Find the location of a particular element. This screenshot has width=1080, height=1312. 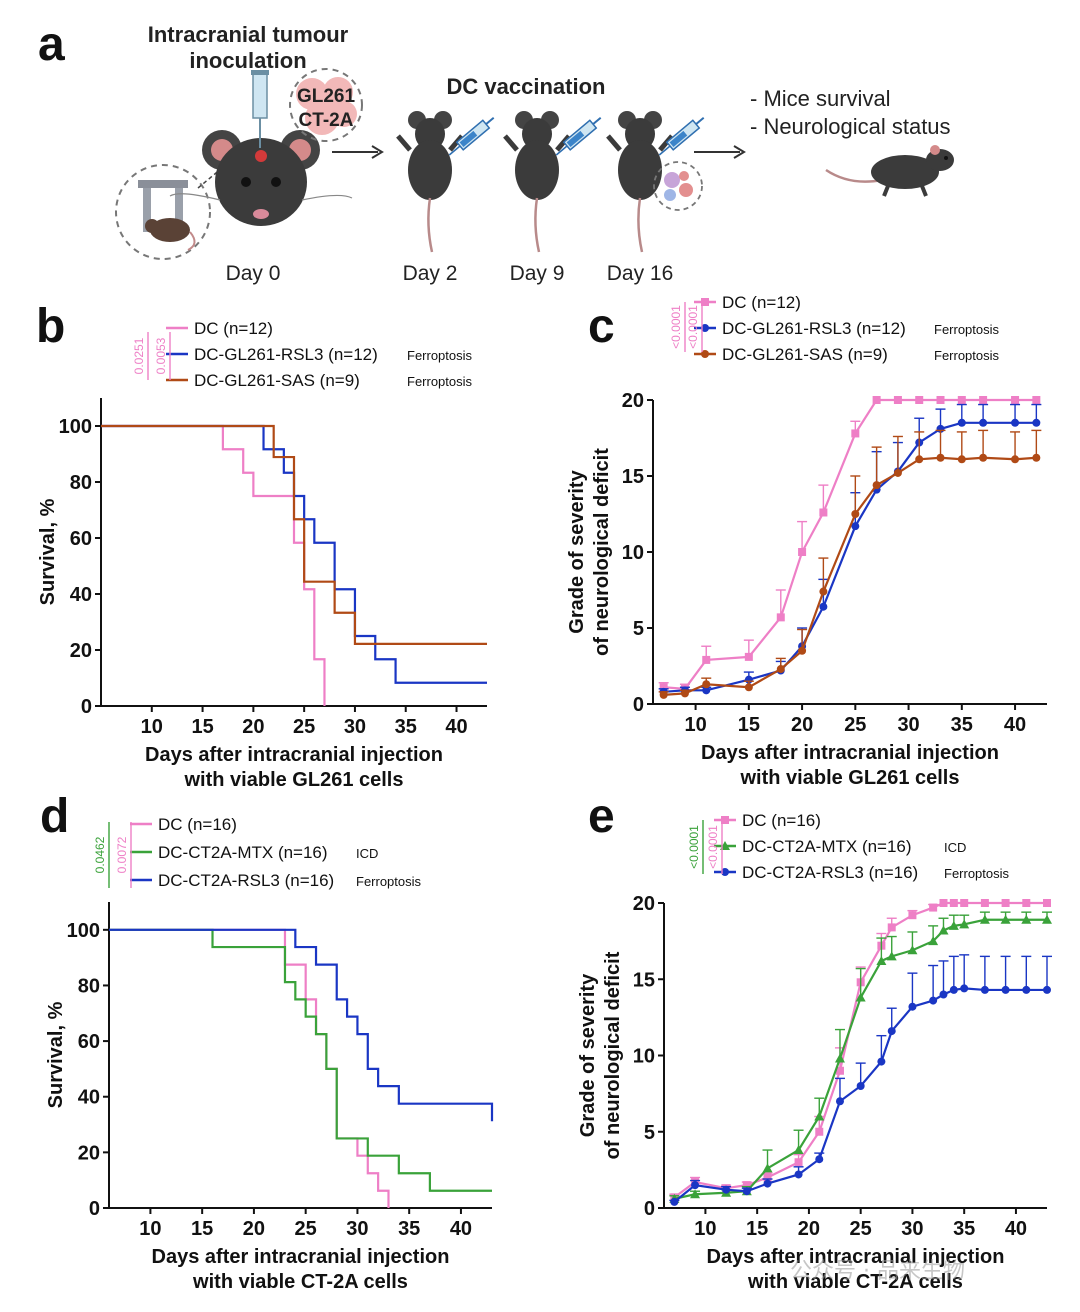

legend-entry: DC-CT2A-RSL3 (n=16) is located at coordinates (246, 880).